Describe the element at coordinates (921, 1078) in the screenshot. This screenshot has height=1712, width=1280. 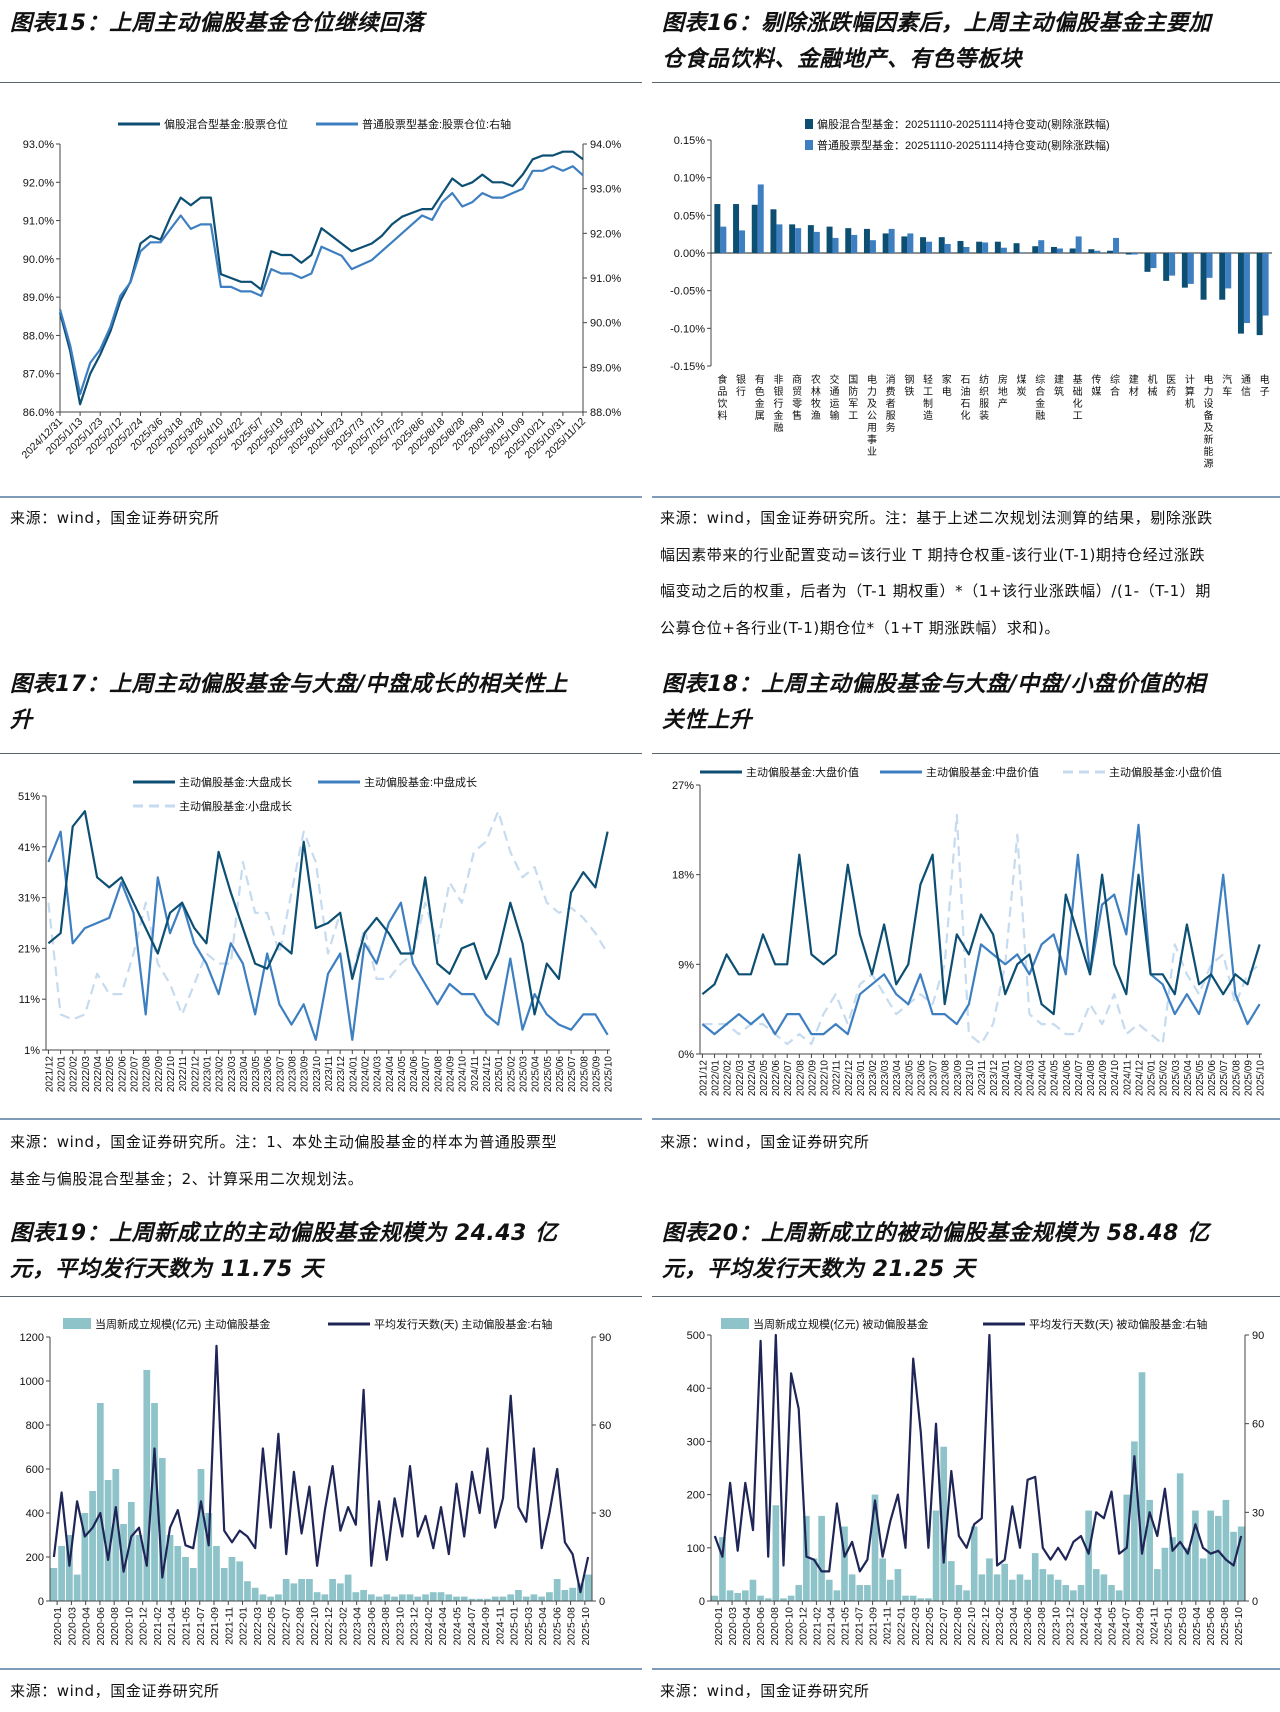
I see `x-tick-label: 2023/06` at that location.